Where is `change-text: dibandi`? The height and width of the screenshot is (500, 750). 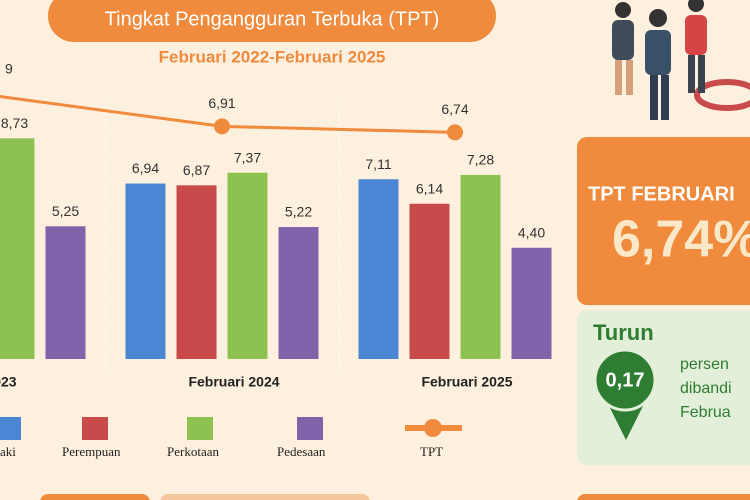 change-text: dibandi is located at coordinates (706, 388).